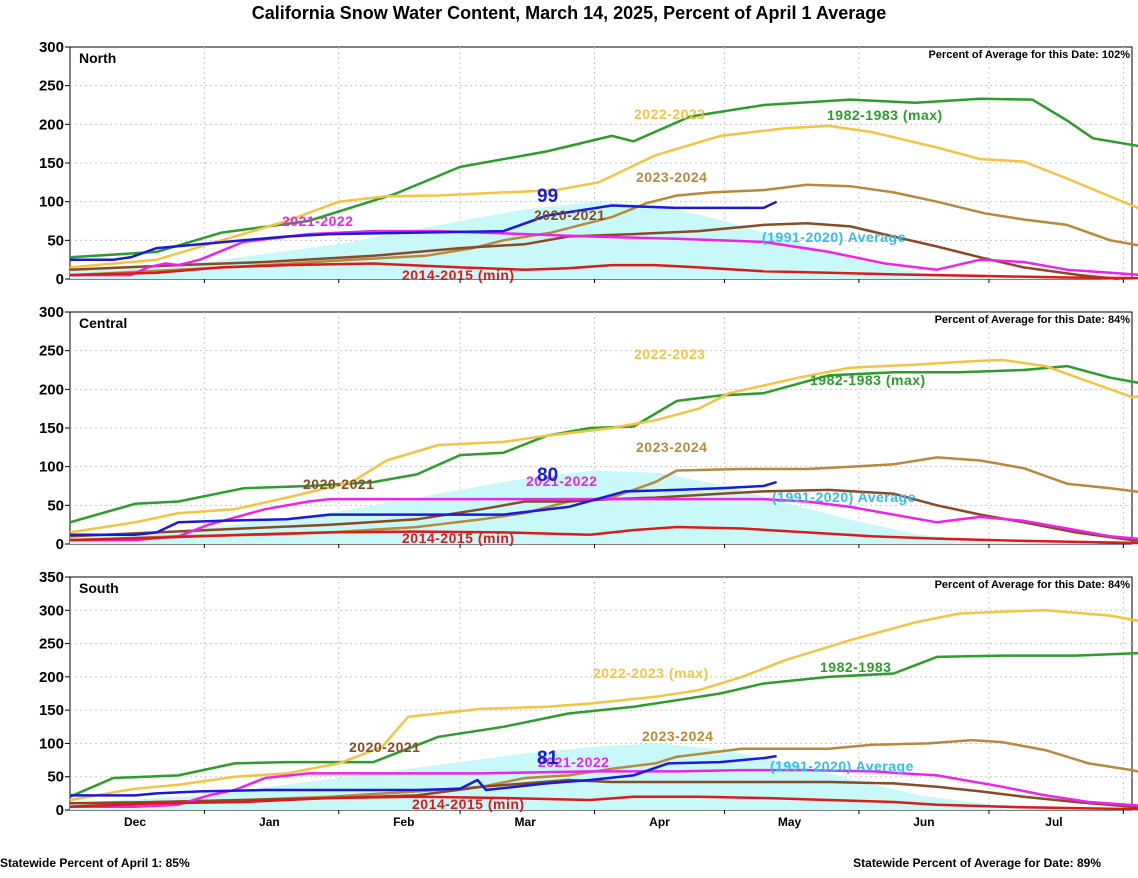 This screenshot has width=1138, height=878. Describe the element at coordinates (99, 588) in the screenshot. I see `region-name: South` at that location.